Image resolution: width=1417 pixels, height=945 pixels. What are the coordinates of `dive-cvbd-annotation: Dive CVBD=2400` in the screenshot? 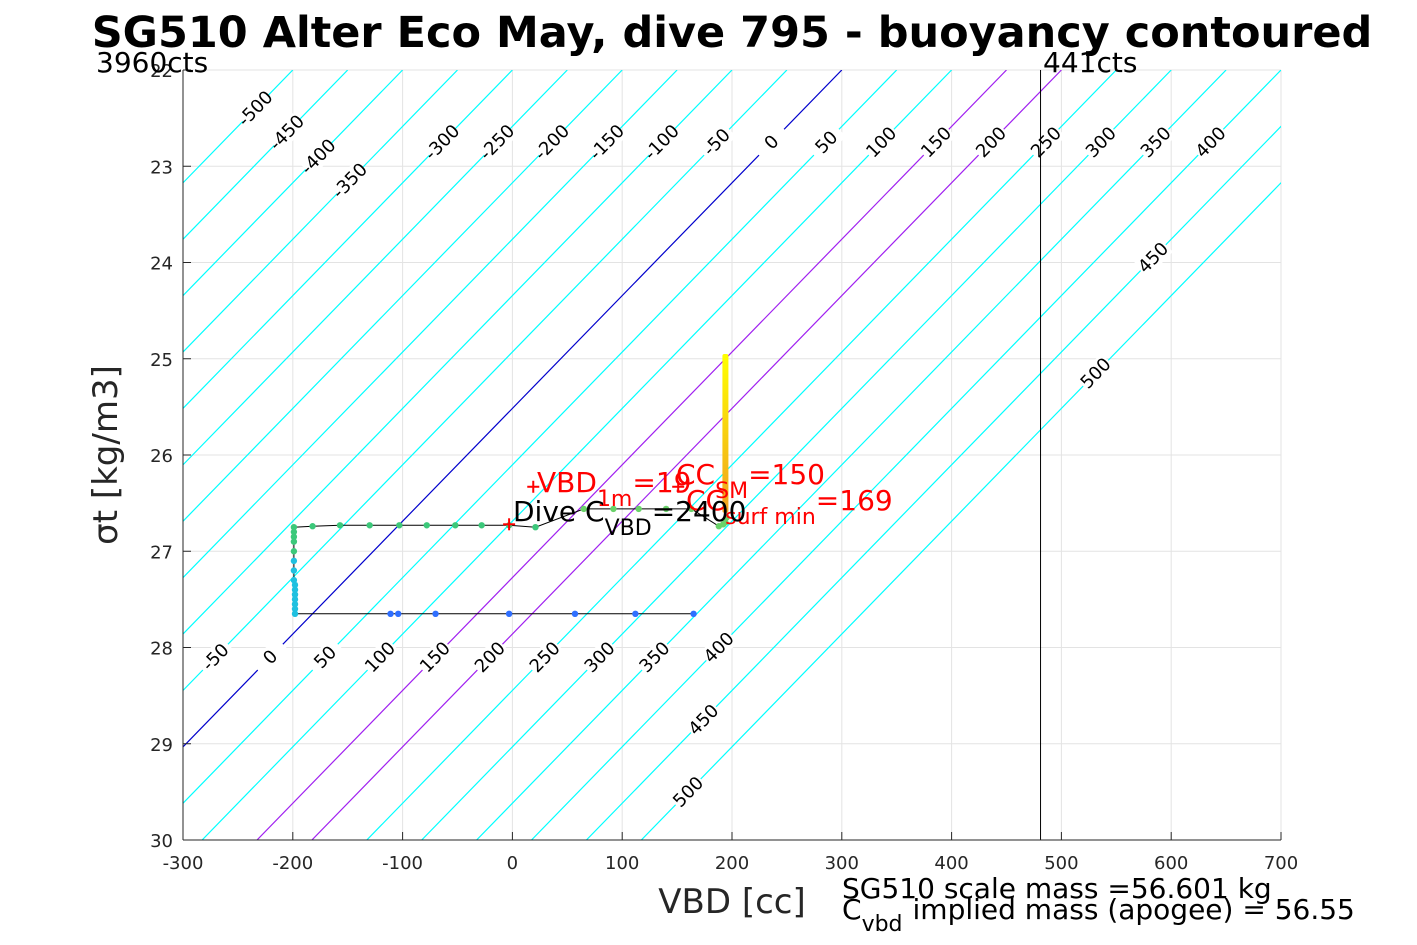 It's located at (629, 518).